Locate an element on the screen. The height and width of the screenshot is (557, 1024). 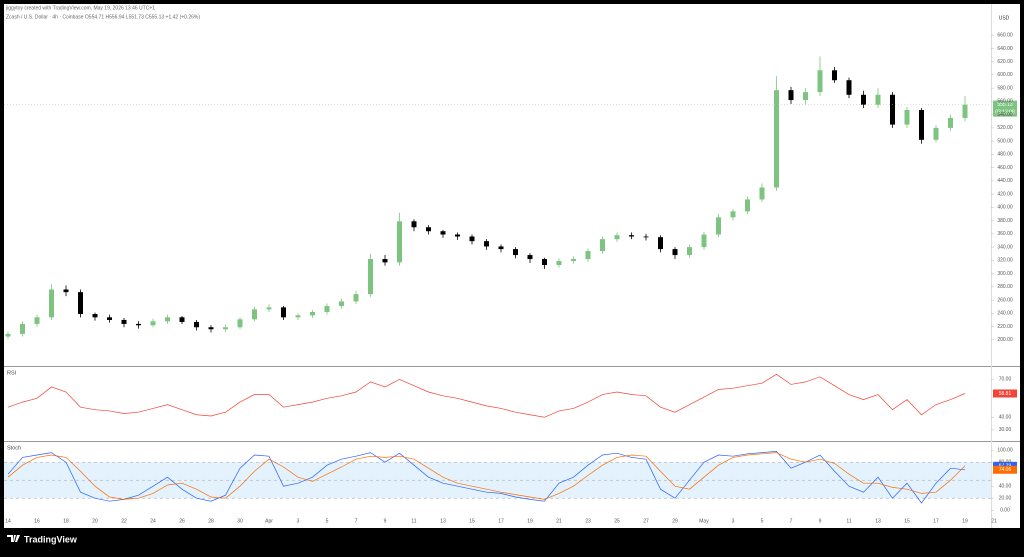
y-tick-label: 70.00 is located at coordinates (1005, 380).